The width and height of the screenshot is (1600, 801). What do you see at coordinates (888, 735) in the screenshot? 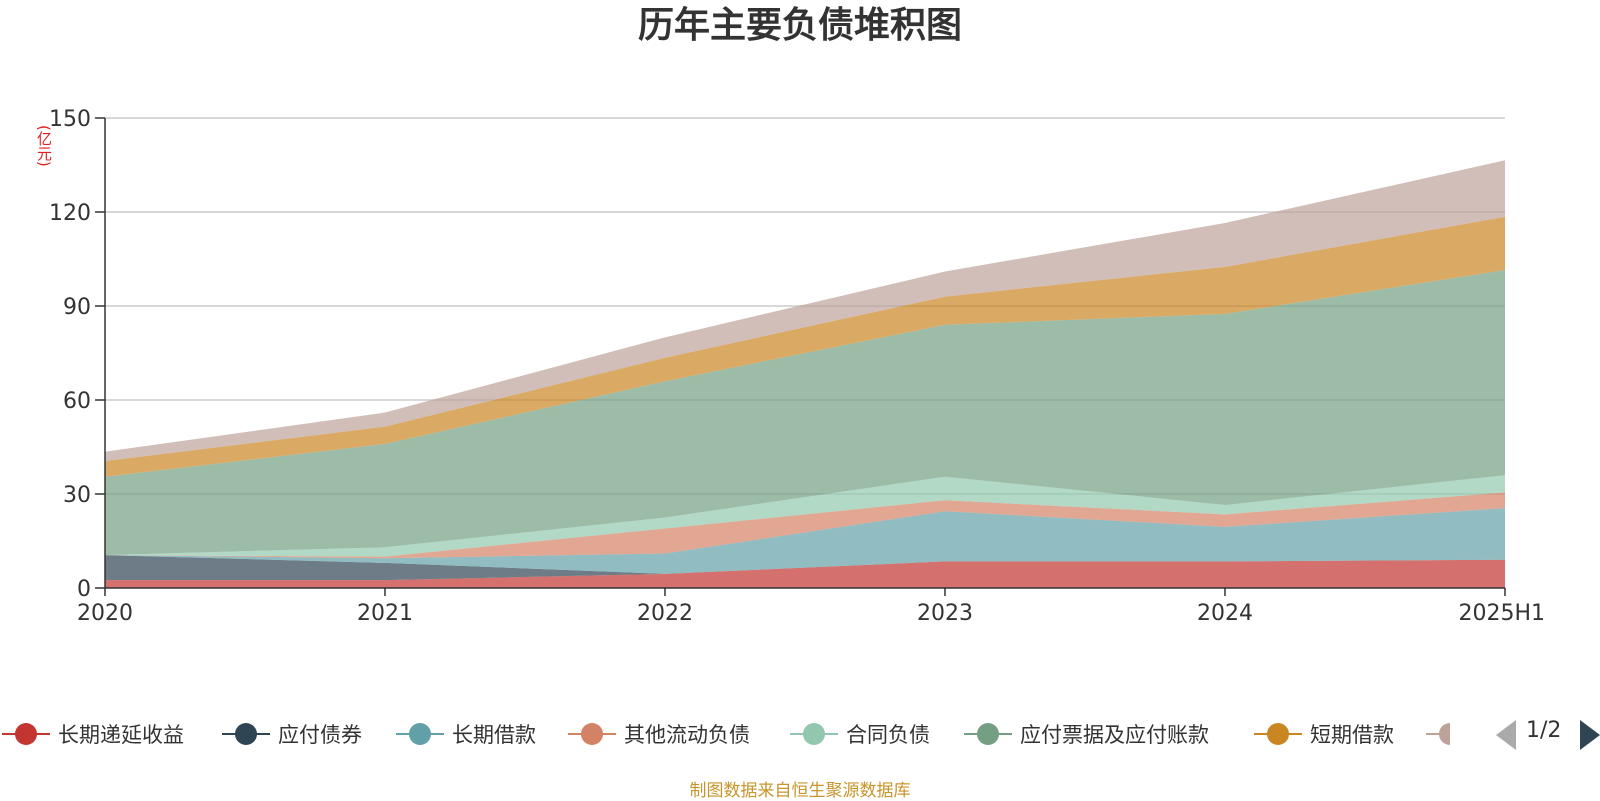
I see `legend-label: 合同负债` at bounding box center [888, 735].